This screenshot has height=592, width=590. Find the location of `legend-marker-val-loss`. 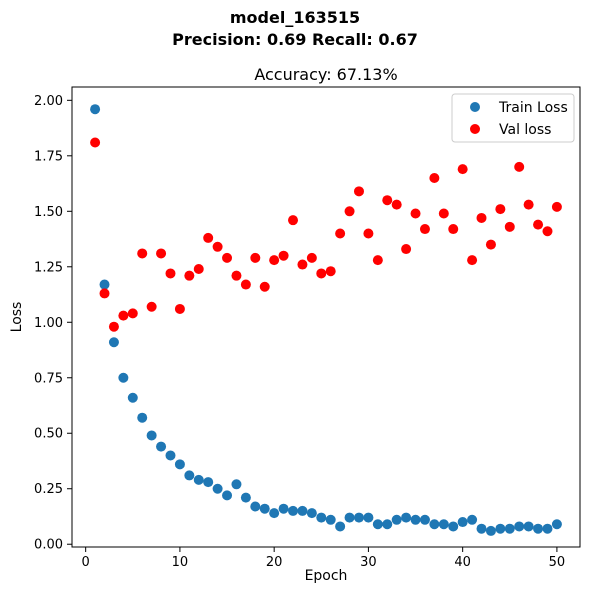

legend-marker-val-loss is located at coordinates (475, 129).